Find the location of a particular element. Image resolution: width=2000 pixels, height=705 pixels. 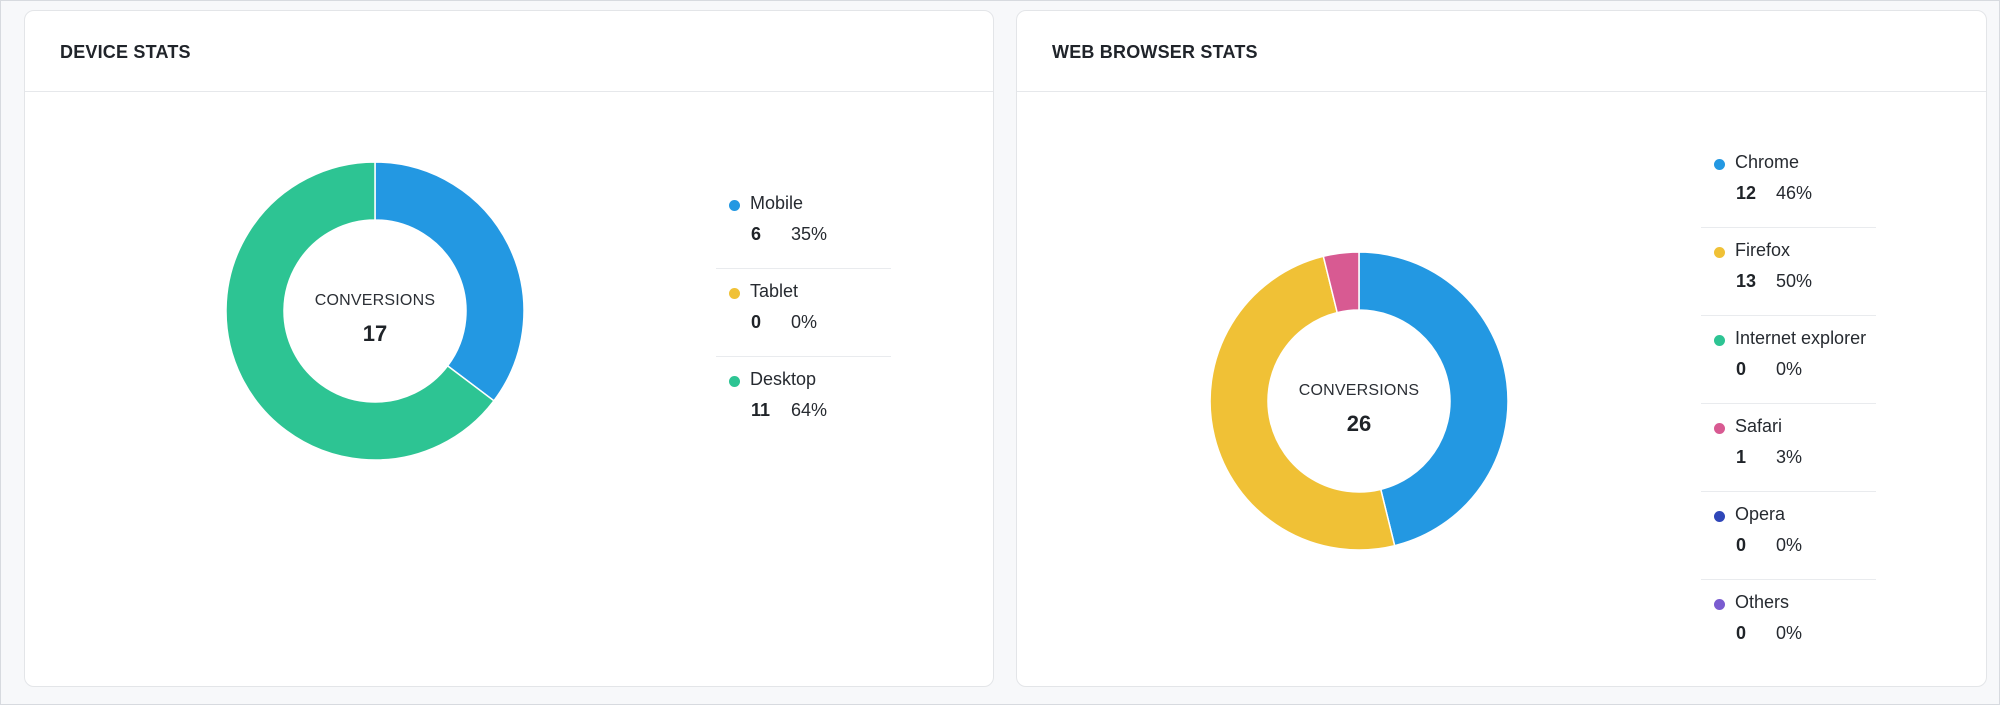

legend-percent: 64% is located at coordinates (809, 410).